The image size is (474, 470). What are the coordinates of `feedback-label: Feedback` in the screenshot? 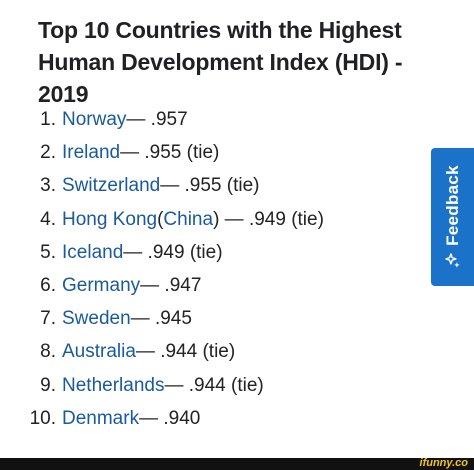 It's located at (452, 205).